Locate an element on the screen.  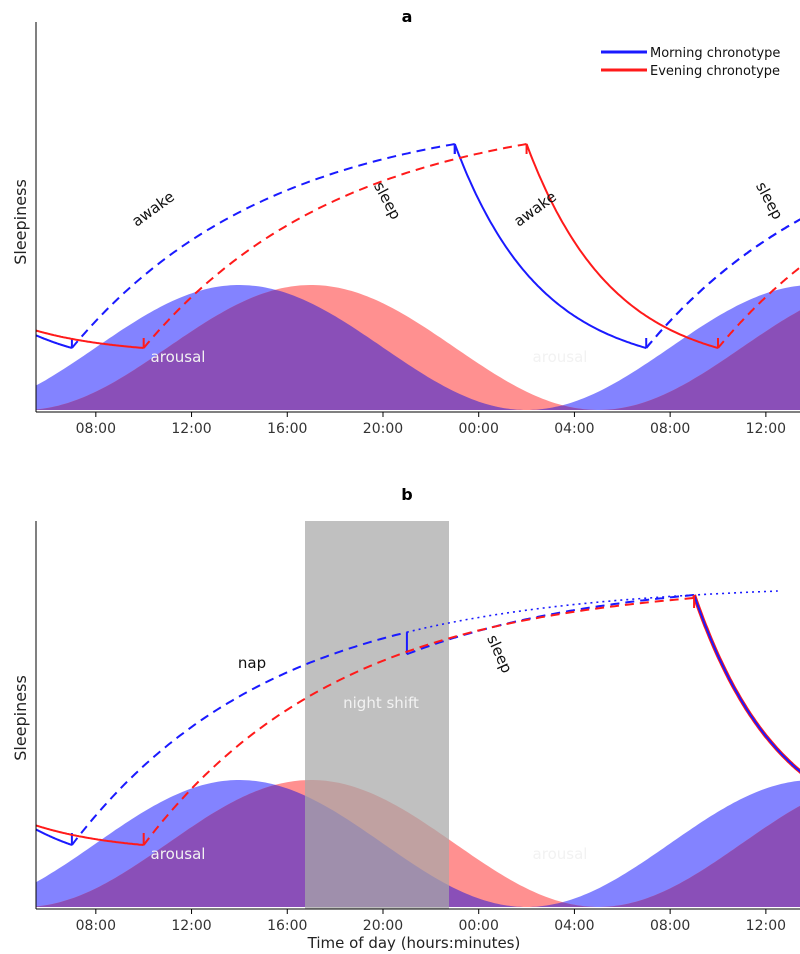
night-shift-label: night shift is located at coordinates (381, 703).